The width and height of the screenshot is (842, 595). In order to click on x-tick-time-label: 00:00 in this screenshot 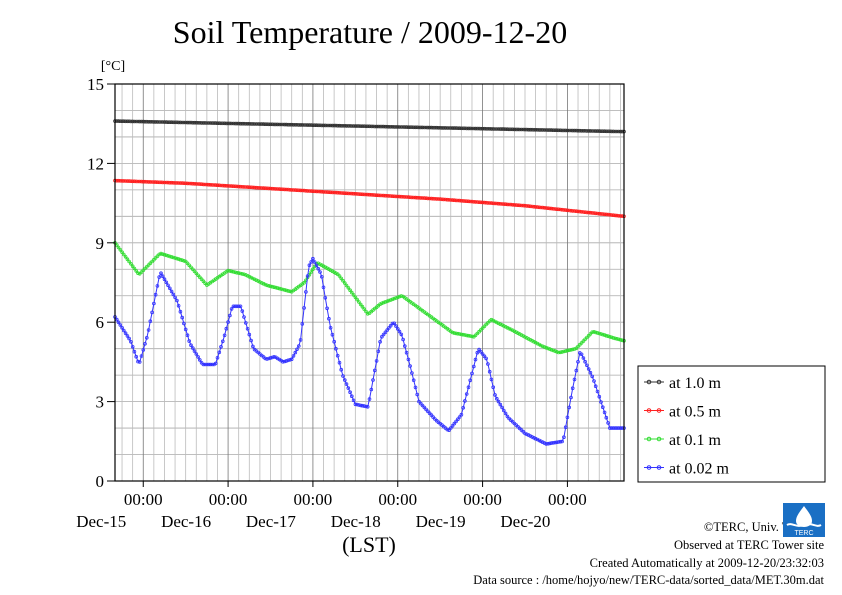, I will do `click(482, 499)`.